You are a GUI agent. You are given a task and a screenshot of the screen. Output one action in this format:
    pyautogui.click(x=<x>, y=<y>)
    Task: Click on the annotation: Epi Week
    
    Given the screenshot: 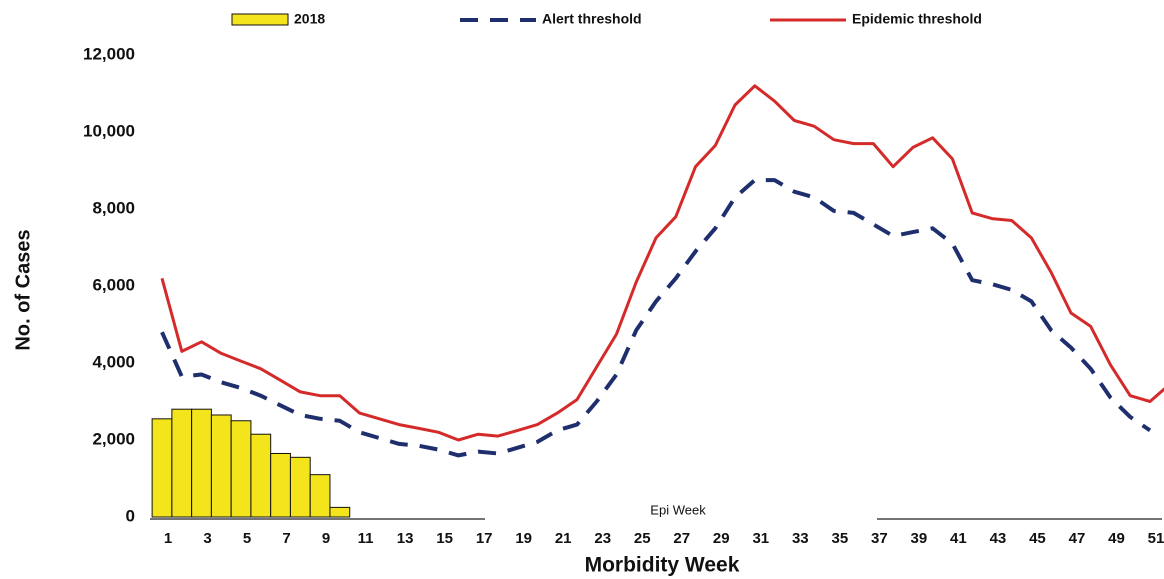 What is the action you would take?
    pyautogui.click(x=678, y=509)
    